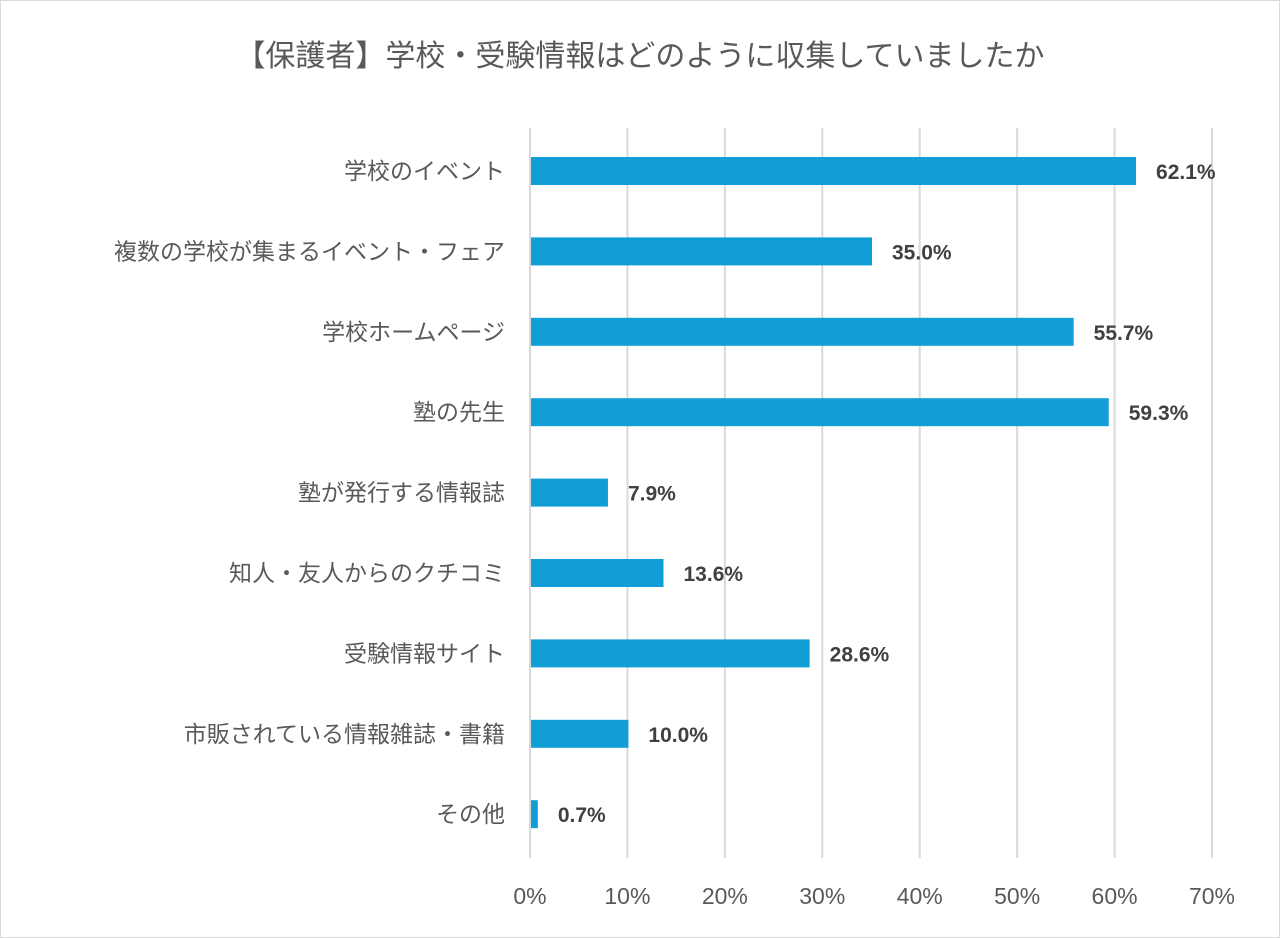 This screenshot has height=938, width=1280. Describe the element at coordinates (714, 574) in the screenshot. I see `data-label: 13.6%` at that location.